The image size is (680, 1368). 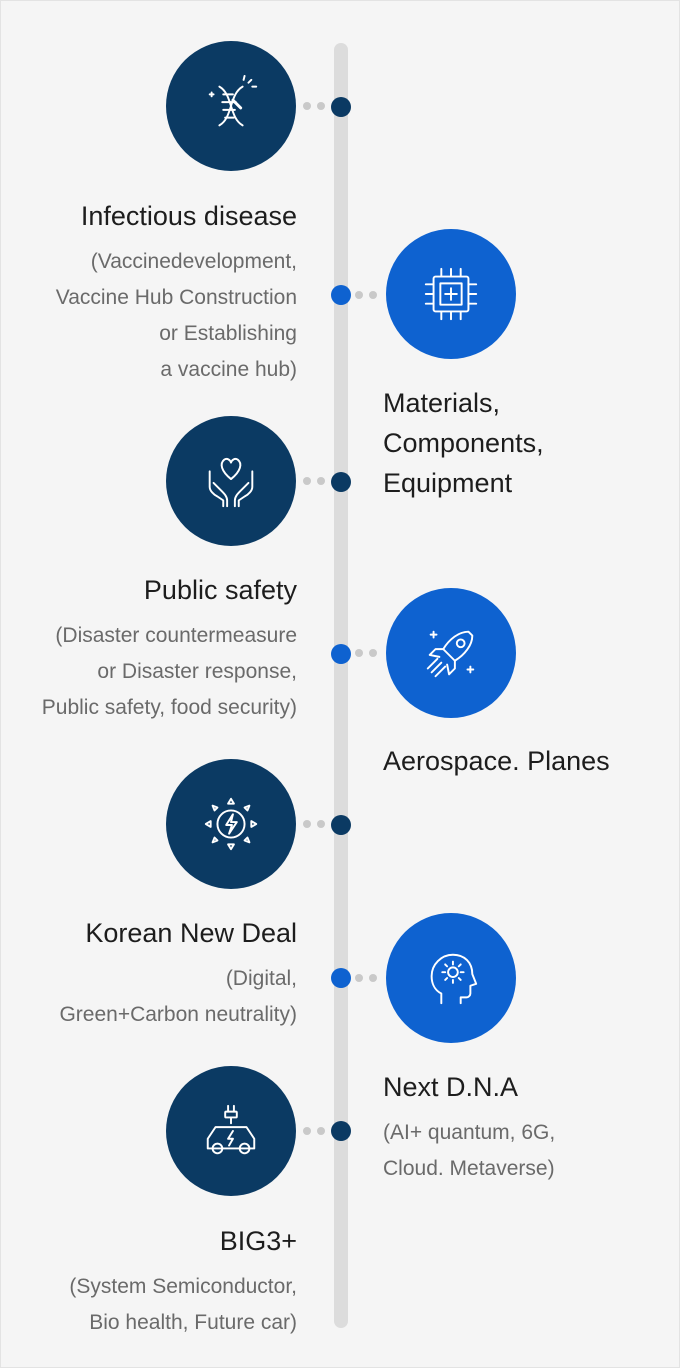 I want to click on title-next-dna: Next D.N.A, so click(x=451, y=1087).